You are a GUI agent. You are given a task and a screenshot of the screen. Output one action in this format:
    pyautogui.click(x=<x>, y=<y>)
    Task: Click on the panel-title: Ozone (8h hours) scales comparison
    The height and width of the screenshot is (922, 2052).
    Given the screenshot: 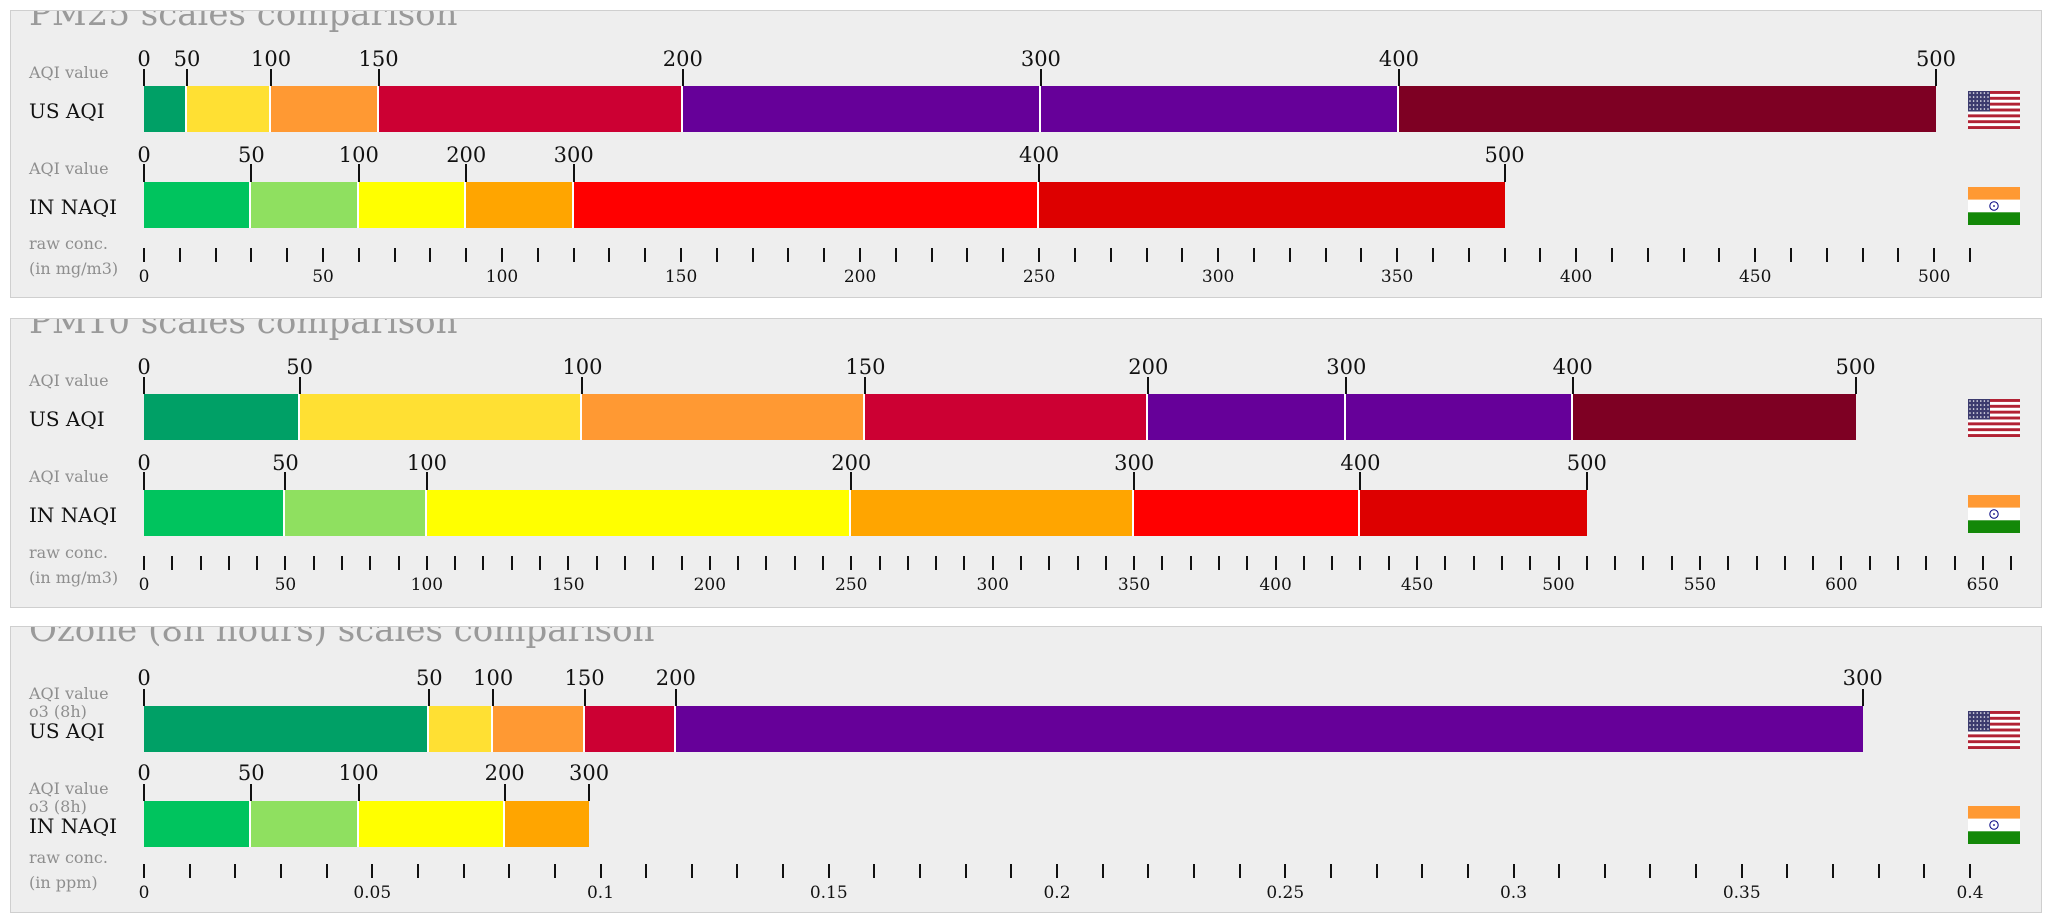 What is the action you would take?
    pyautogui.click(x=342, y=638)
    